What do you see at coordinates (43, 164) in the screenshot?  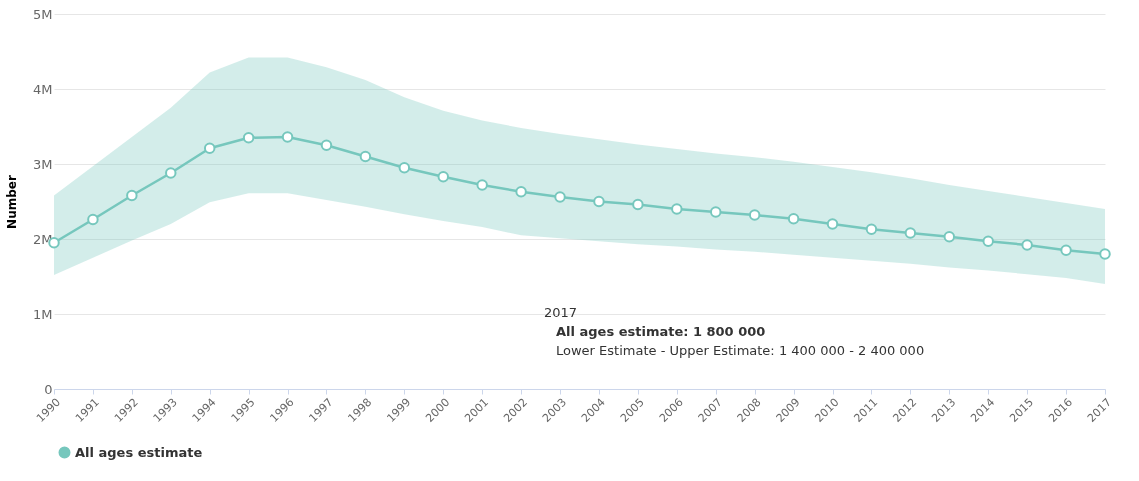 I see `y-tick-label: 3M` at bounding box center [43, 164].